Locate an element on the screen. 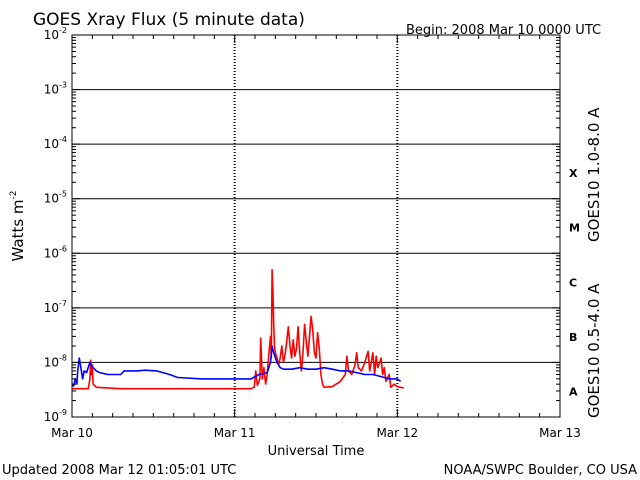 This screenshot has width=640, height=480. y-tick-label: 10⁻⁴ is located at coordinates (55, 143).